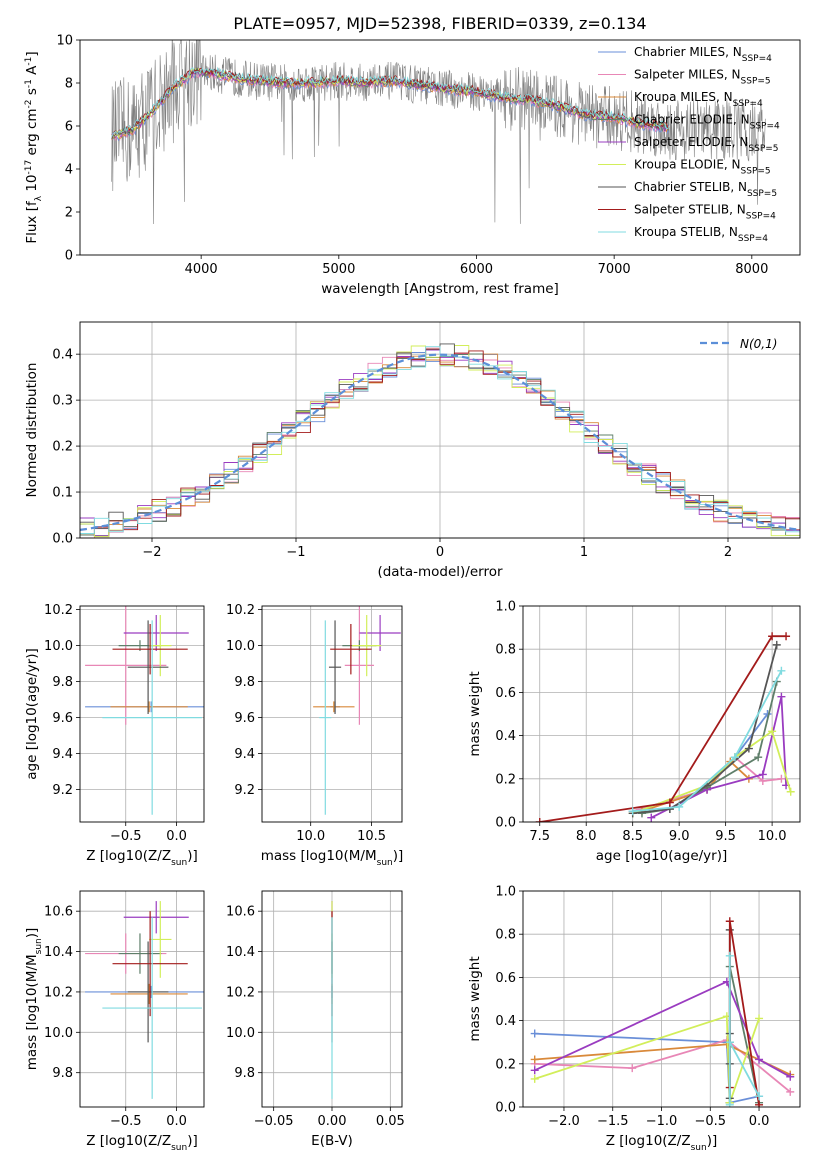 This screenshot has height=1170, width=819. Describe the element at coordinates (614, 269) in the screenshot. I see `x-tick-label: 7000` at that location.